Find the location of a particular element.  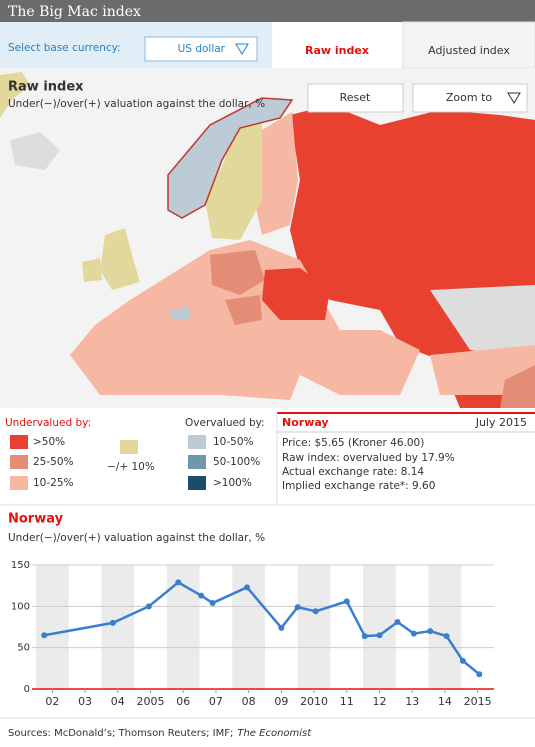

x-tick-label: 2015 is located at coordinates (478, 701).